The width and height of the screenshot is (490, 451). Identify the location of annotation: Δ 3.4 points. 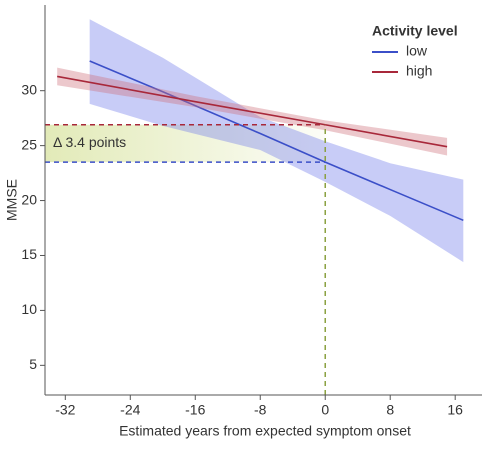
(89, 142).